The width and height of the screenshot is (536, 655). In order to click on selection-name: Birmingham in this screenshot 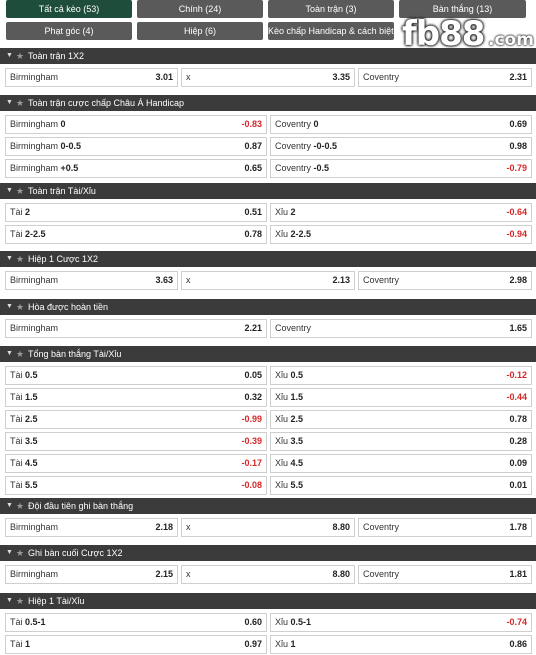, I will do `click(34, 77)`.